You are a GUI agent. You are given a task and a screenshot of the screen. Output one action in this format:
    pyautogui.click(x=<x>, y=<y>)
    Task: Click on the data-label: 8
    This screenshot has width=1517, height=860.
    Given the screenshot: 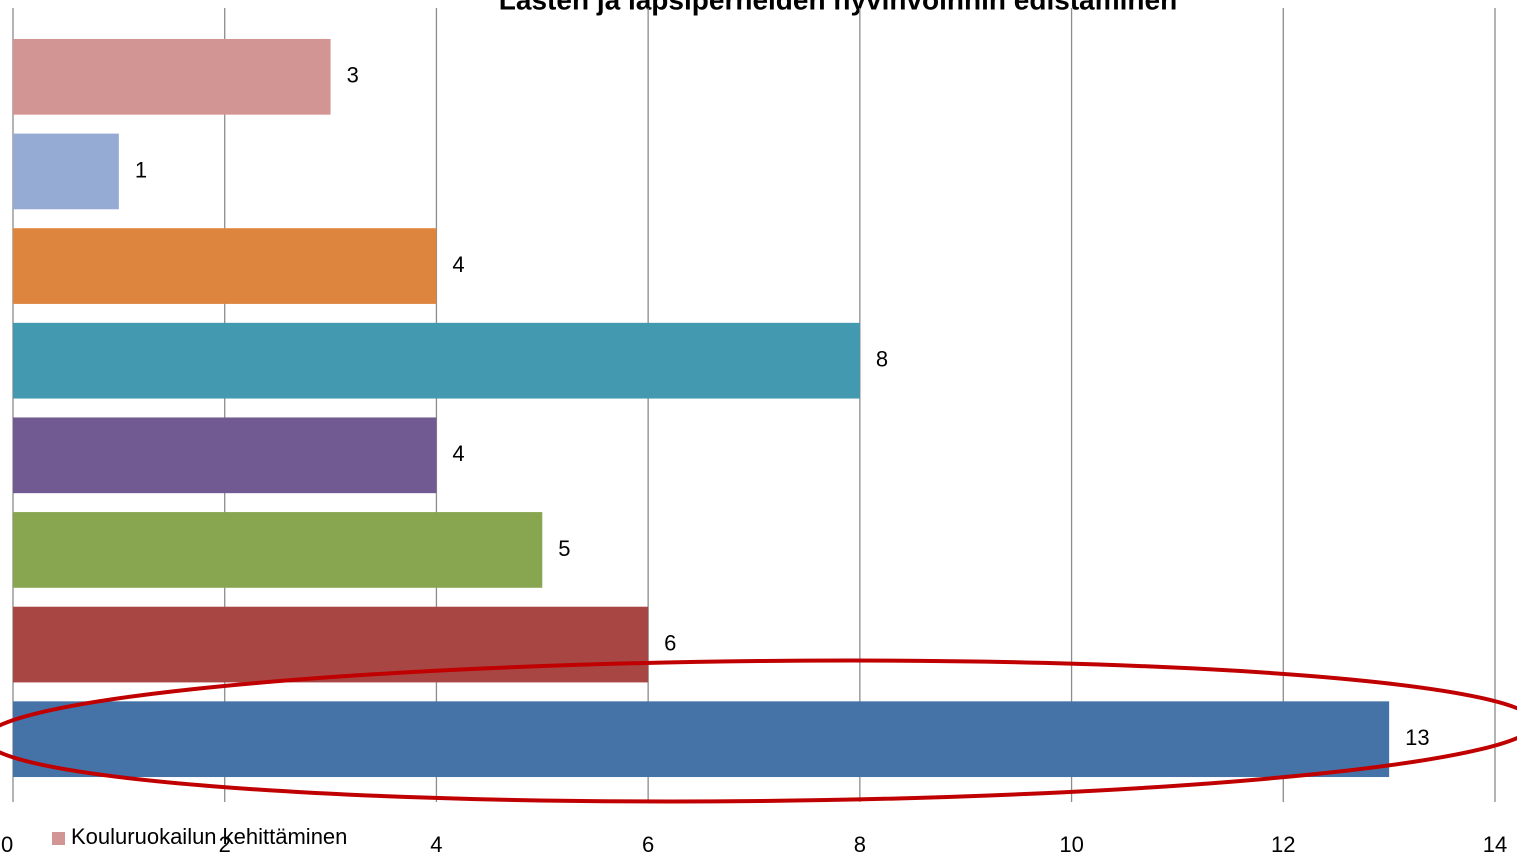 What is the action you would take?
    pyautogui.click(x=882, y=359)
    